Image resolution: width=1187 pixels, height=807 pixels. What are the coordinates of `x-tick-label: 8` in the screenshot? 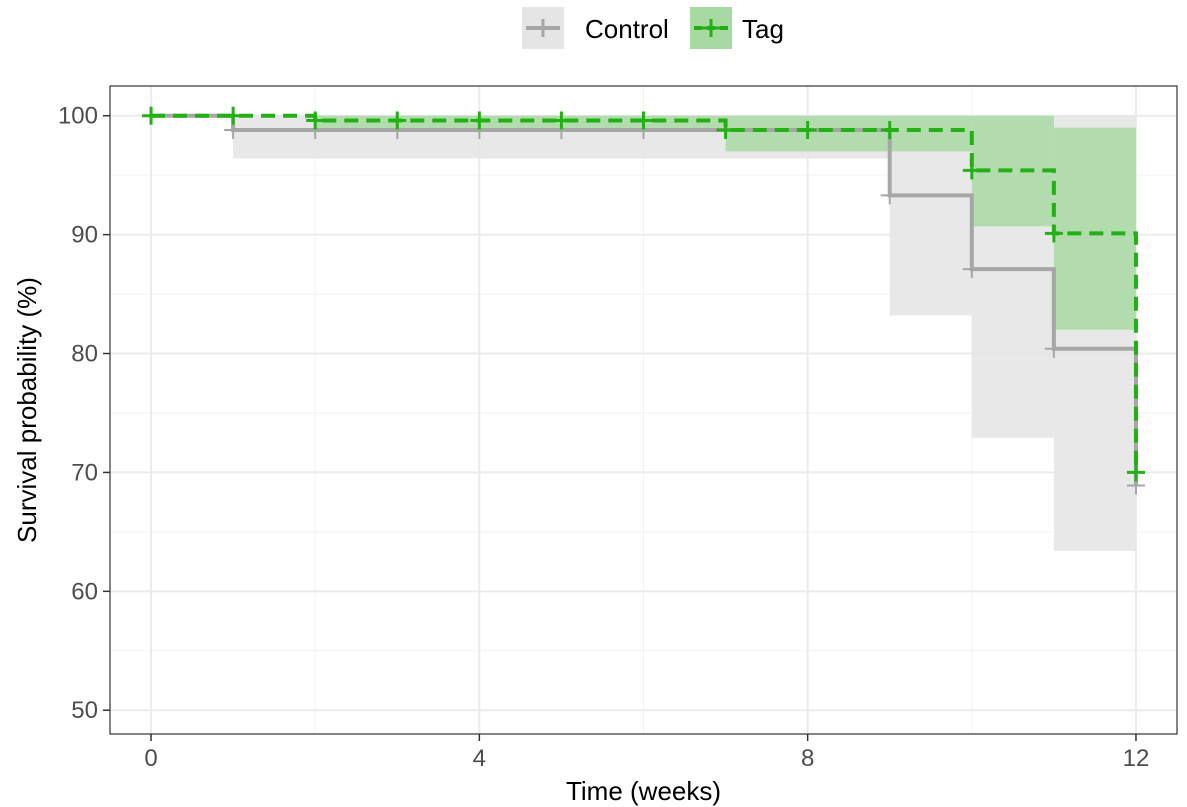 It's located at (807, 758).